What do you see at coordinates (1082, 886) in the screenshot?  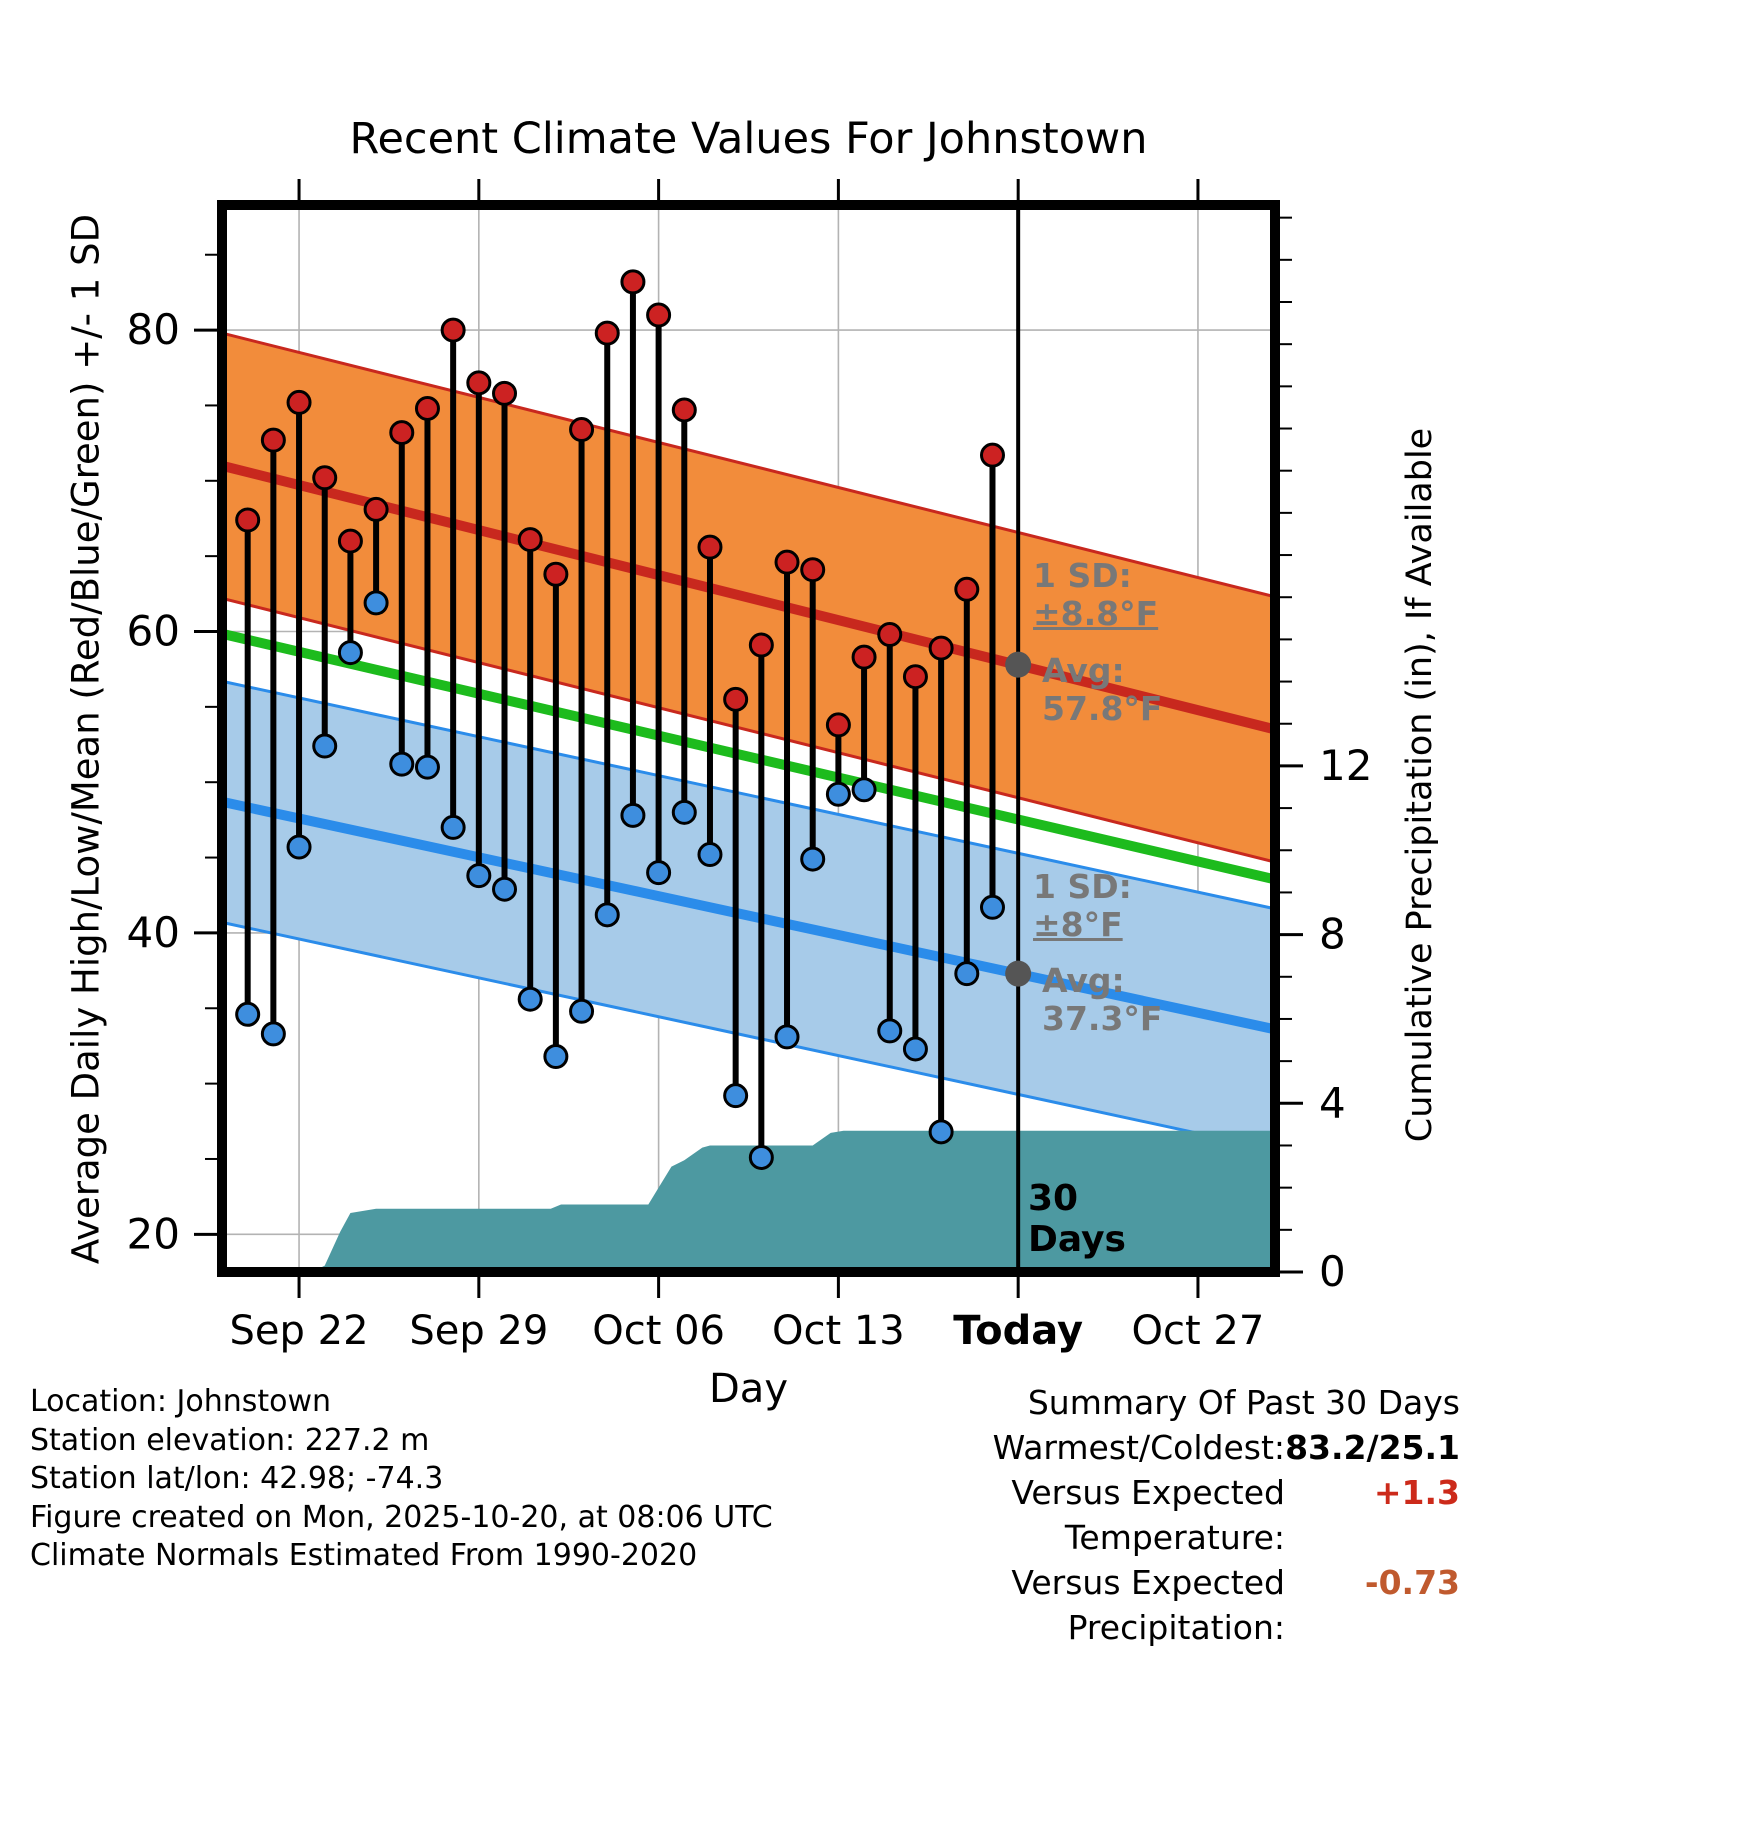 I see `low-sd-label: 1 SD:` at bounding box center [1082, 886].